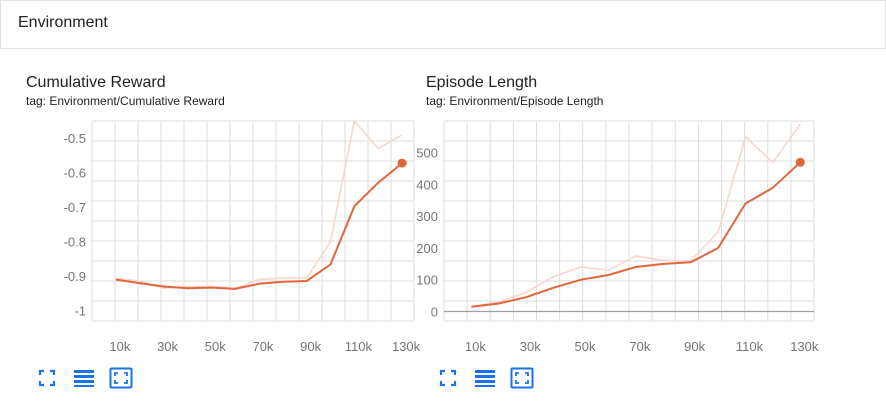 The image size is (886, 405). I want to click on raw-series-line, so click(259, 204).